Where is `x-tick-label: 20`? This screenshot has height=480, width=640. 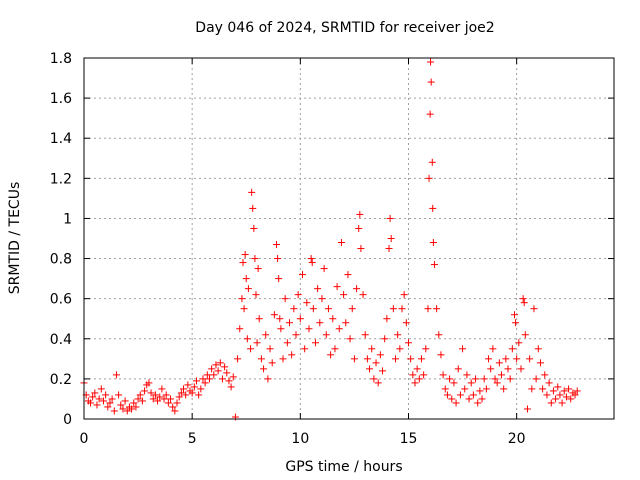 x-tick-label: 20 is located at coordinates (517, 439).